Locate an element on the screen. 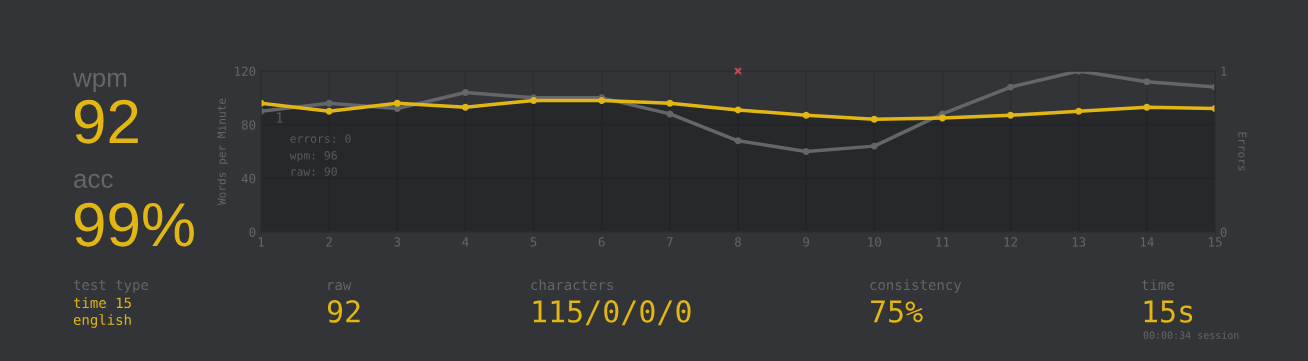 Image resolution: width=1308 pixels, height=361 pixels. text: english is located at coordinates (102, 321).